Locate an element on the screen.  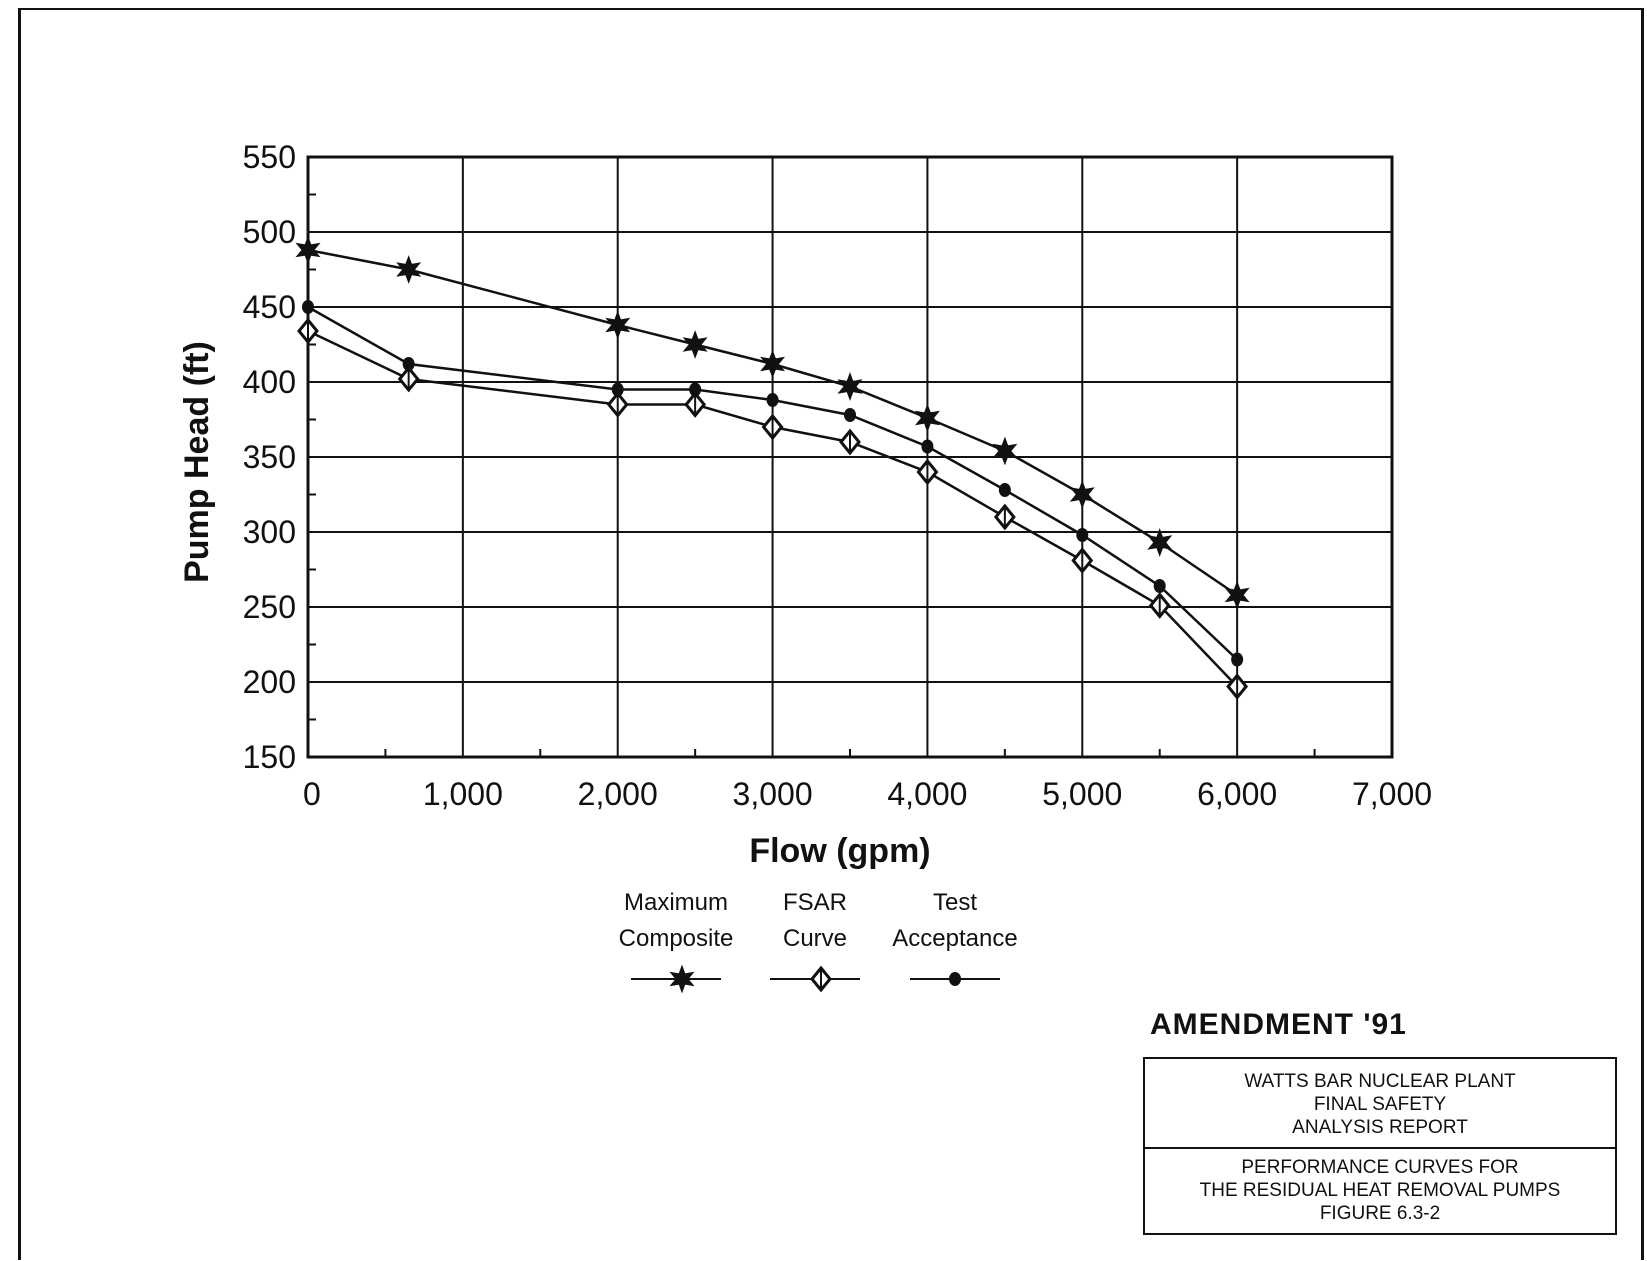
x-tick-label: 6,000 is located at coordinates (1237, 794).